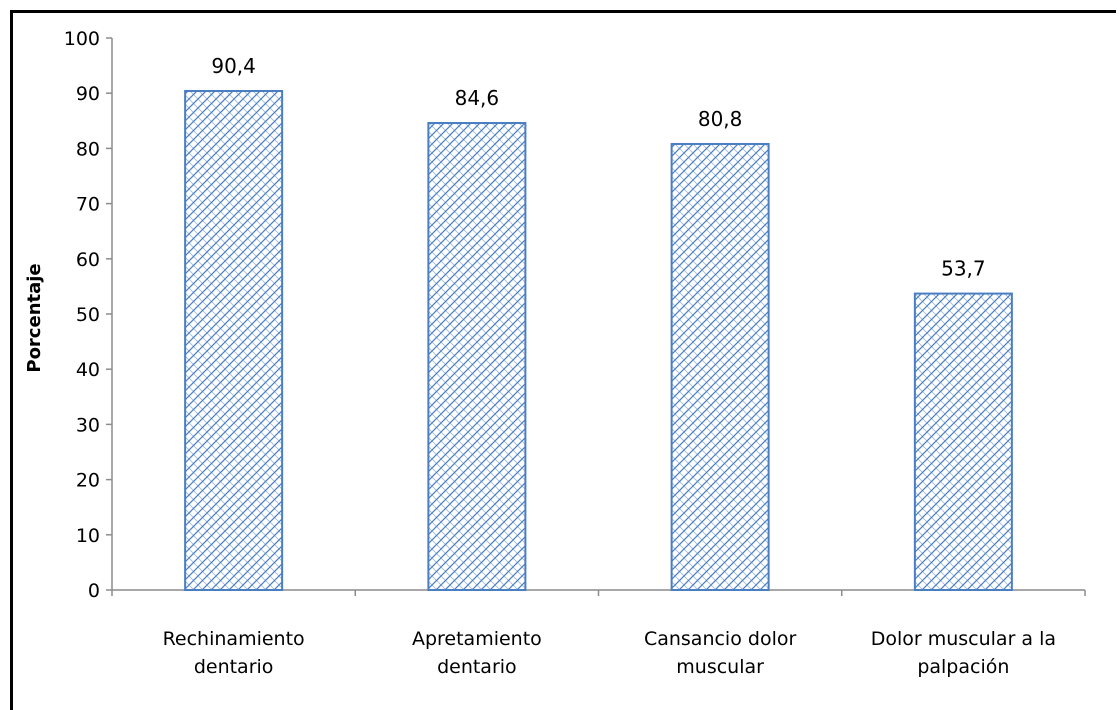  Describe the element at coordinates (720, 119) in the screenshot. I see `data-label: 80,8` at that location.